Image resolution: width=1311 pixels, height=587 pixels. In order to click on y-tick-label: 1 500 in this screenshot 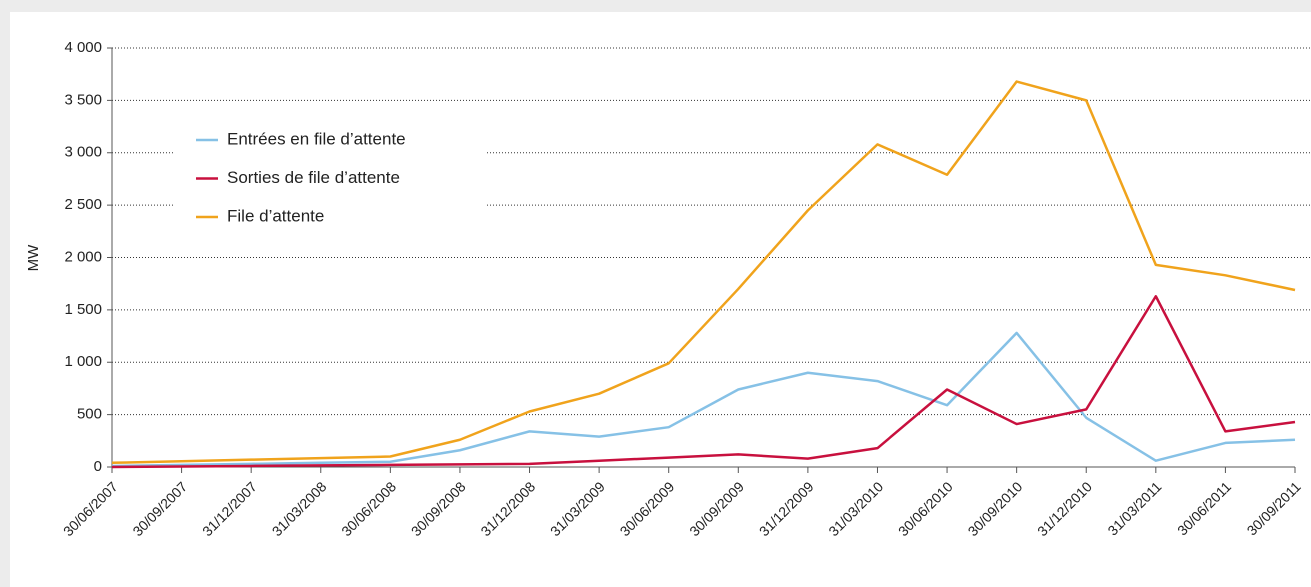, I will do `click(83, 309)`.